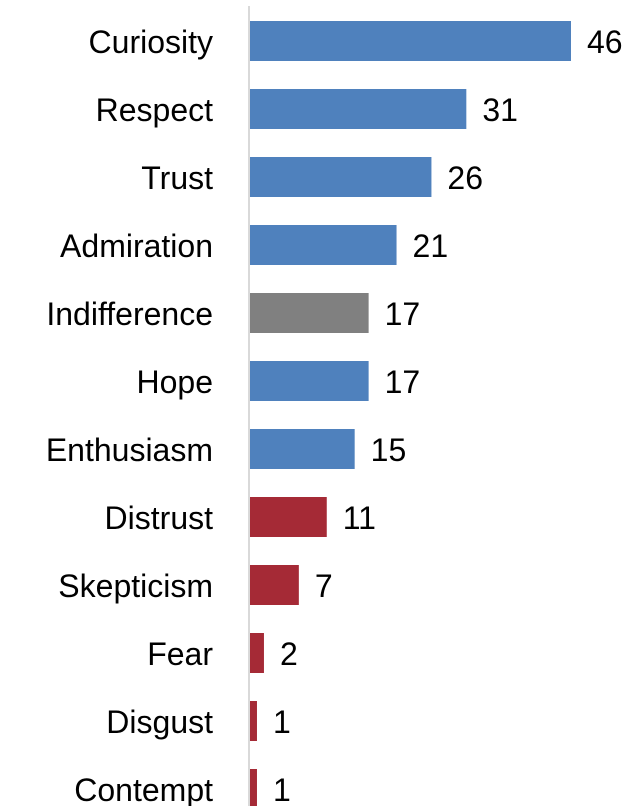 This screenshot has width=639, height=806. Describe the element at coordinates (302, 449) in the screenshot. I see `bar-enthusiasm` at that location.